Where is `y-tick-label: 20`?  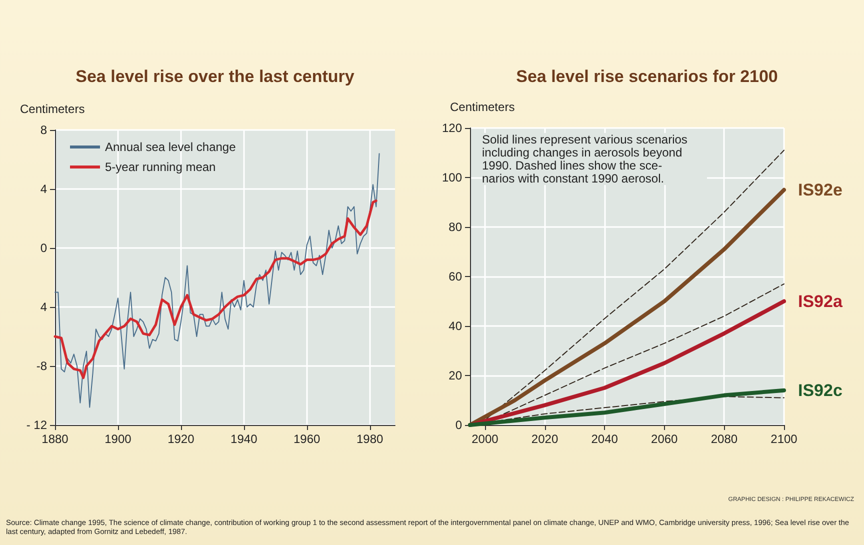
y-tick-label: 20 is located at coordinates (455, 375).